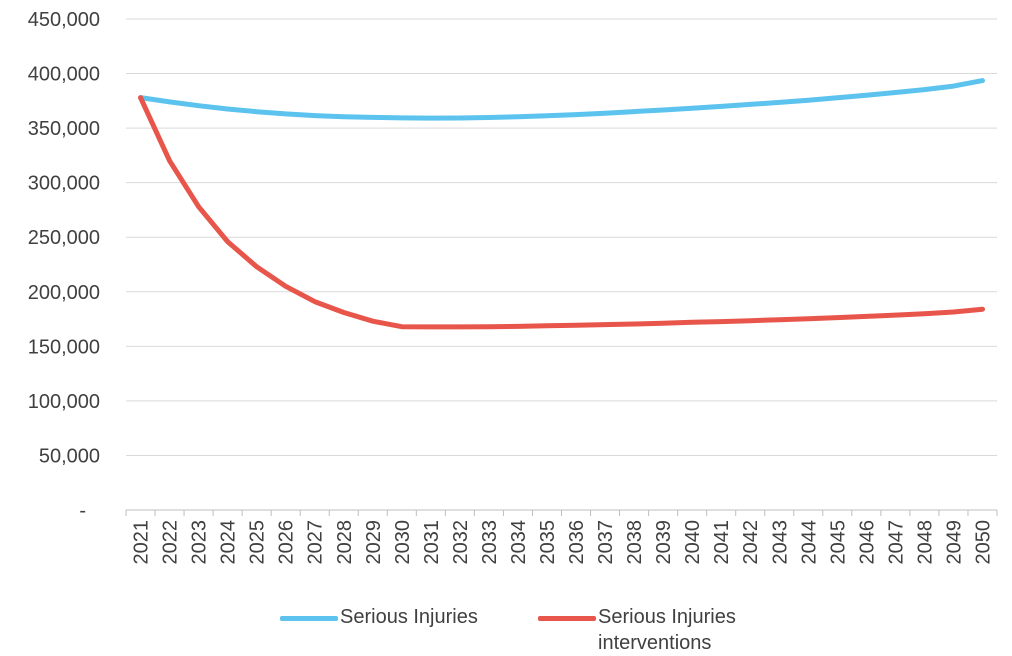 The width and height of the screenshot is (1012, 656). What do you see at coordinates (567, 618) in the screenshot?
I see `legend-swatch-red` at bounding box center [567, 618].